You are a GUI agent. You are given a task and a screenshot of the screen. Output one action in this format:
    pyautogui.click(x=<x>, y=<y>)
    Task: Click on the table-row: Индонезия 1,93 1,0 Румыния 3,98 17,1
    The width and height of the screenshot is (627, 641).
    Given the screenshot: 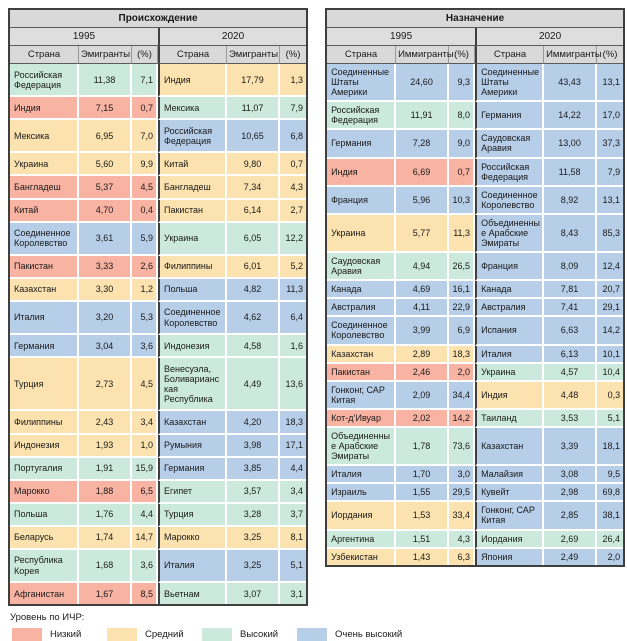 What is the action you would take?
    pyautogui.click(x=158, y=446)
    